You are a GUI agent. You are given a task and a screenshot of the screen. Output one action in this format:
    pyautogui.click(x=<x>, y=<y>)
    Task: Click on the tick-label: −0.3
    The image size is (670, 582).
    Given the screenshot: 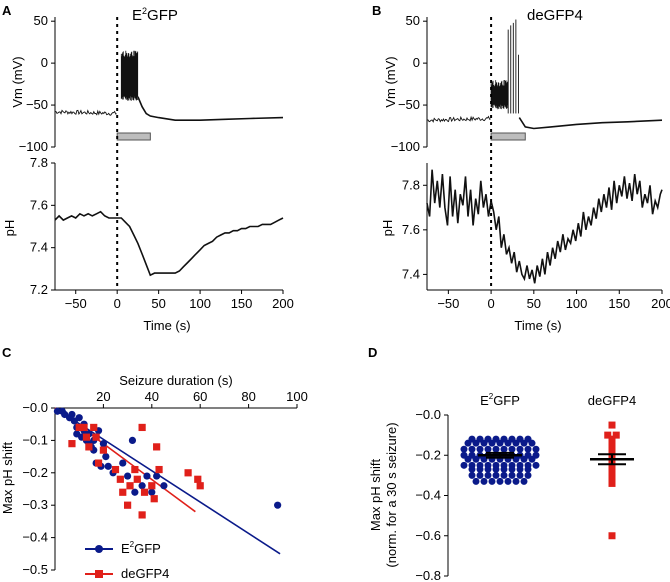 What is the action you would take?
    pyautogui.click(x=35, y=504)
    